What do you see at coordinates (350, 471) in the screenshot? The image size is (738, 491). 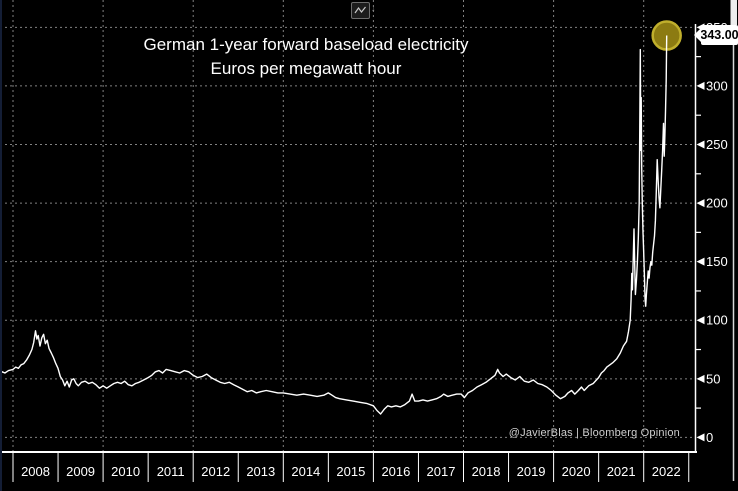 I see `x-tick-label: 2015` at bounding box center [350, 471].